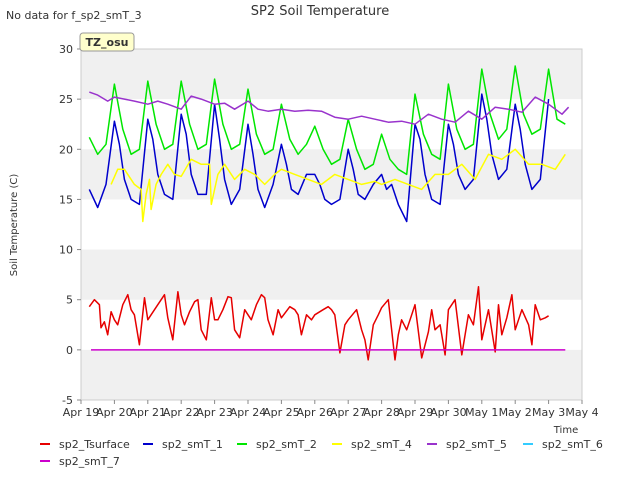 Image resolution: width=640 pixels, height=480 pixels. What do you see at coordinates (481, 412) in the screenshot?
I see `x-tick-label: May 1` at bounding box center [481, 412].